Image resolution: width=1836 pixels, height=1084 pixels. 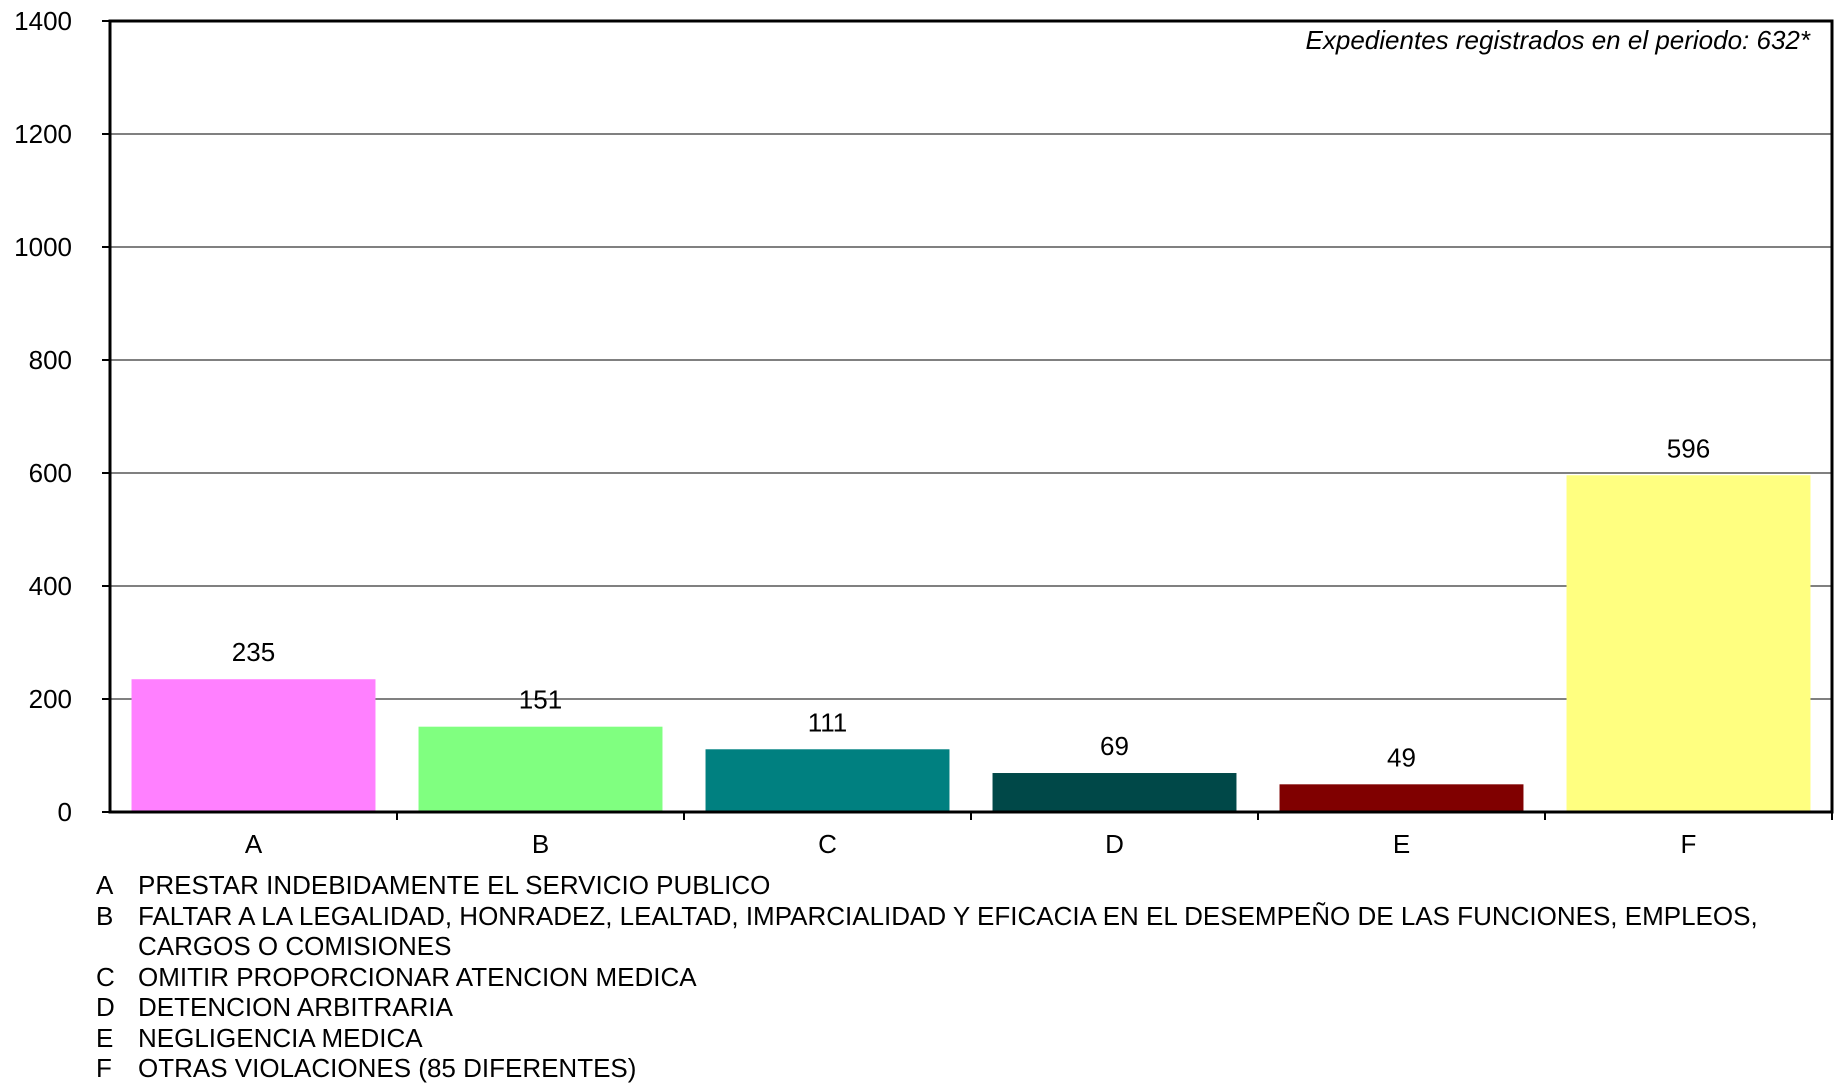 What do you see at coordinates (295, 1007) in the screenshot?
I see `legend-text: DETENCION ARBITRARIA` at bounding box center [295, 1007].